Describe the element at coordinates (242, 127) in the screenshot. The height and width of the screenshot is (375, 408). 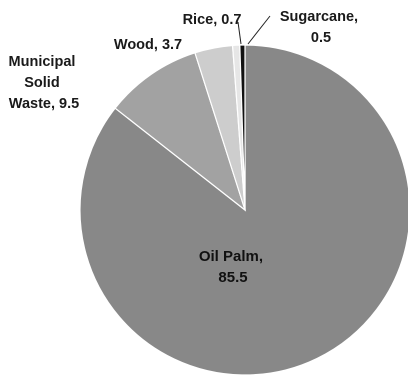
I see `pie-slice-sugarcane` at that location.